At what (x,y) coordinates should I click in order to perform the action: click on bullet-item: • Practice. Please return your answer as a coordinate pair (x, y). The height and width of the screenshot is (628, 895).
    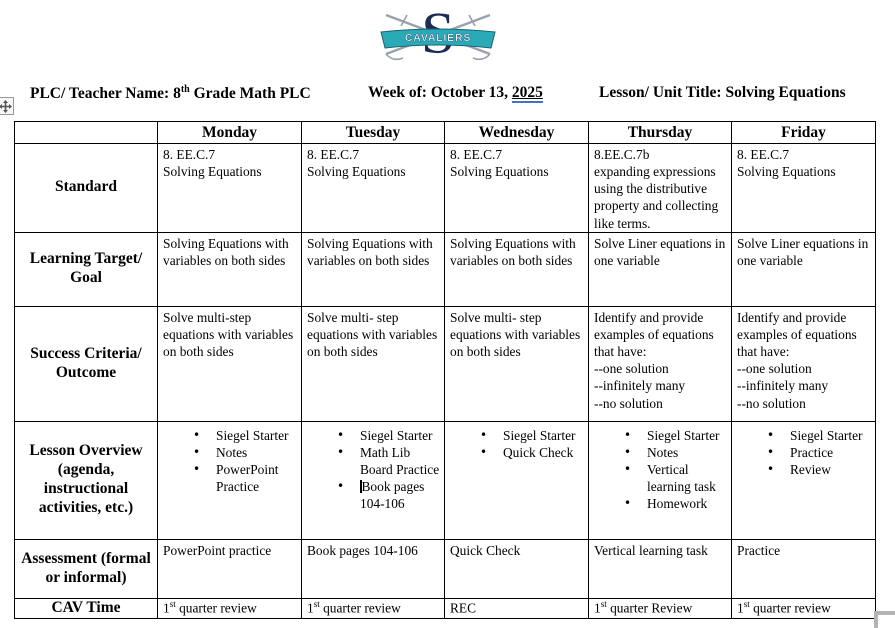
    Looking at the image, I should click on (800, 452).